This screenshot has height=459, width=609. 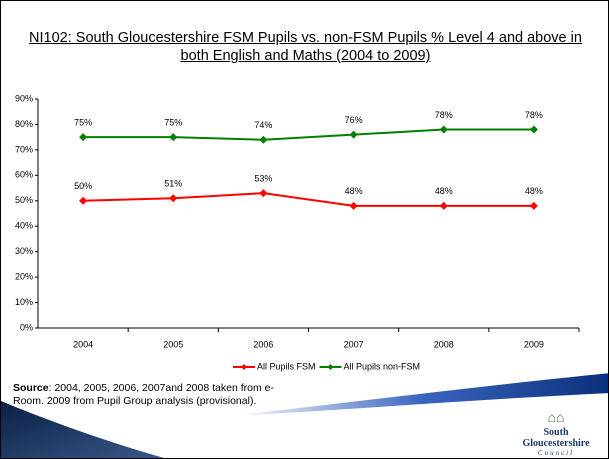 What do you see at coordinates (556, 418) in the screenshot?
I see `logo-icon: ⌂⌂` at bounding box center [556, 418].